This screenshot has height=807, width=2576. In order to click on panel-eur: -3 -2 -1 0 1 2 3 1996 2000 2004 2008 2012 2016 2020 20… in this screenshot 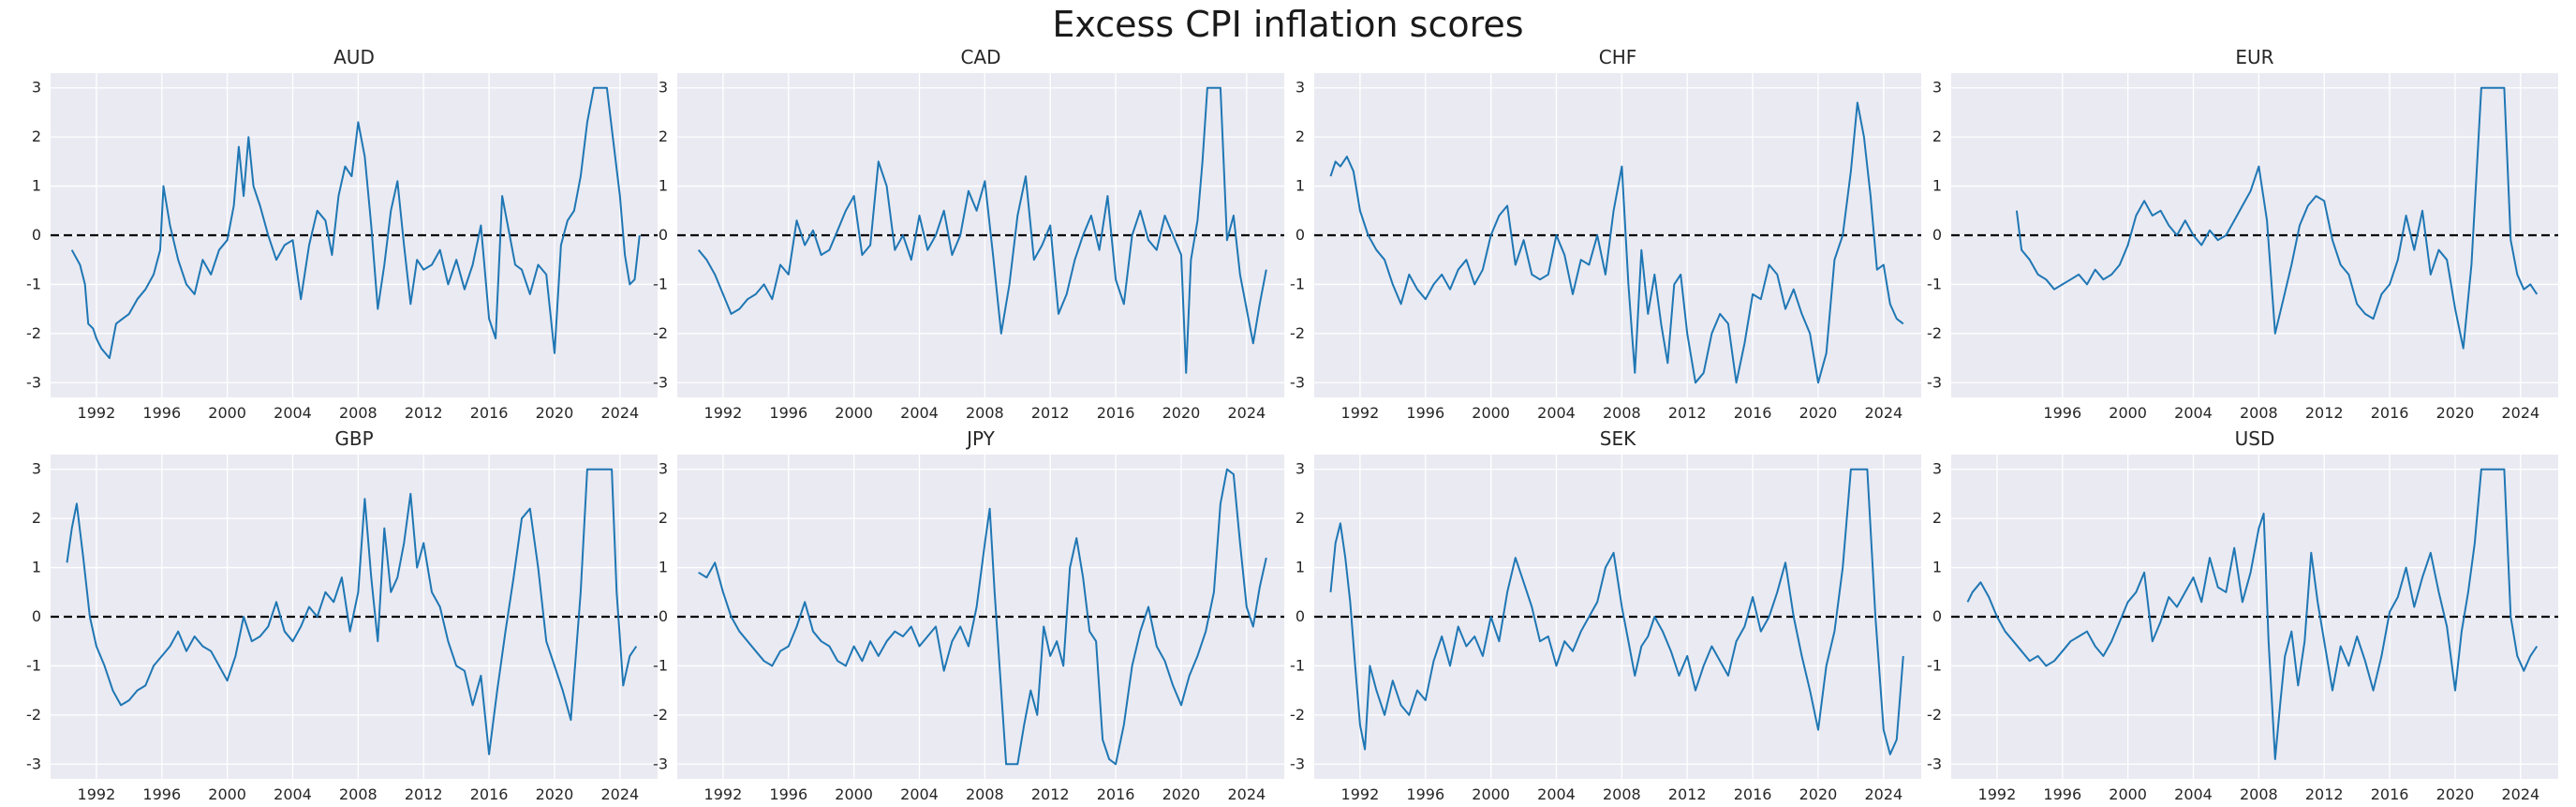, I will do `click(2242, 234)`.